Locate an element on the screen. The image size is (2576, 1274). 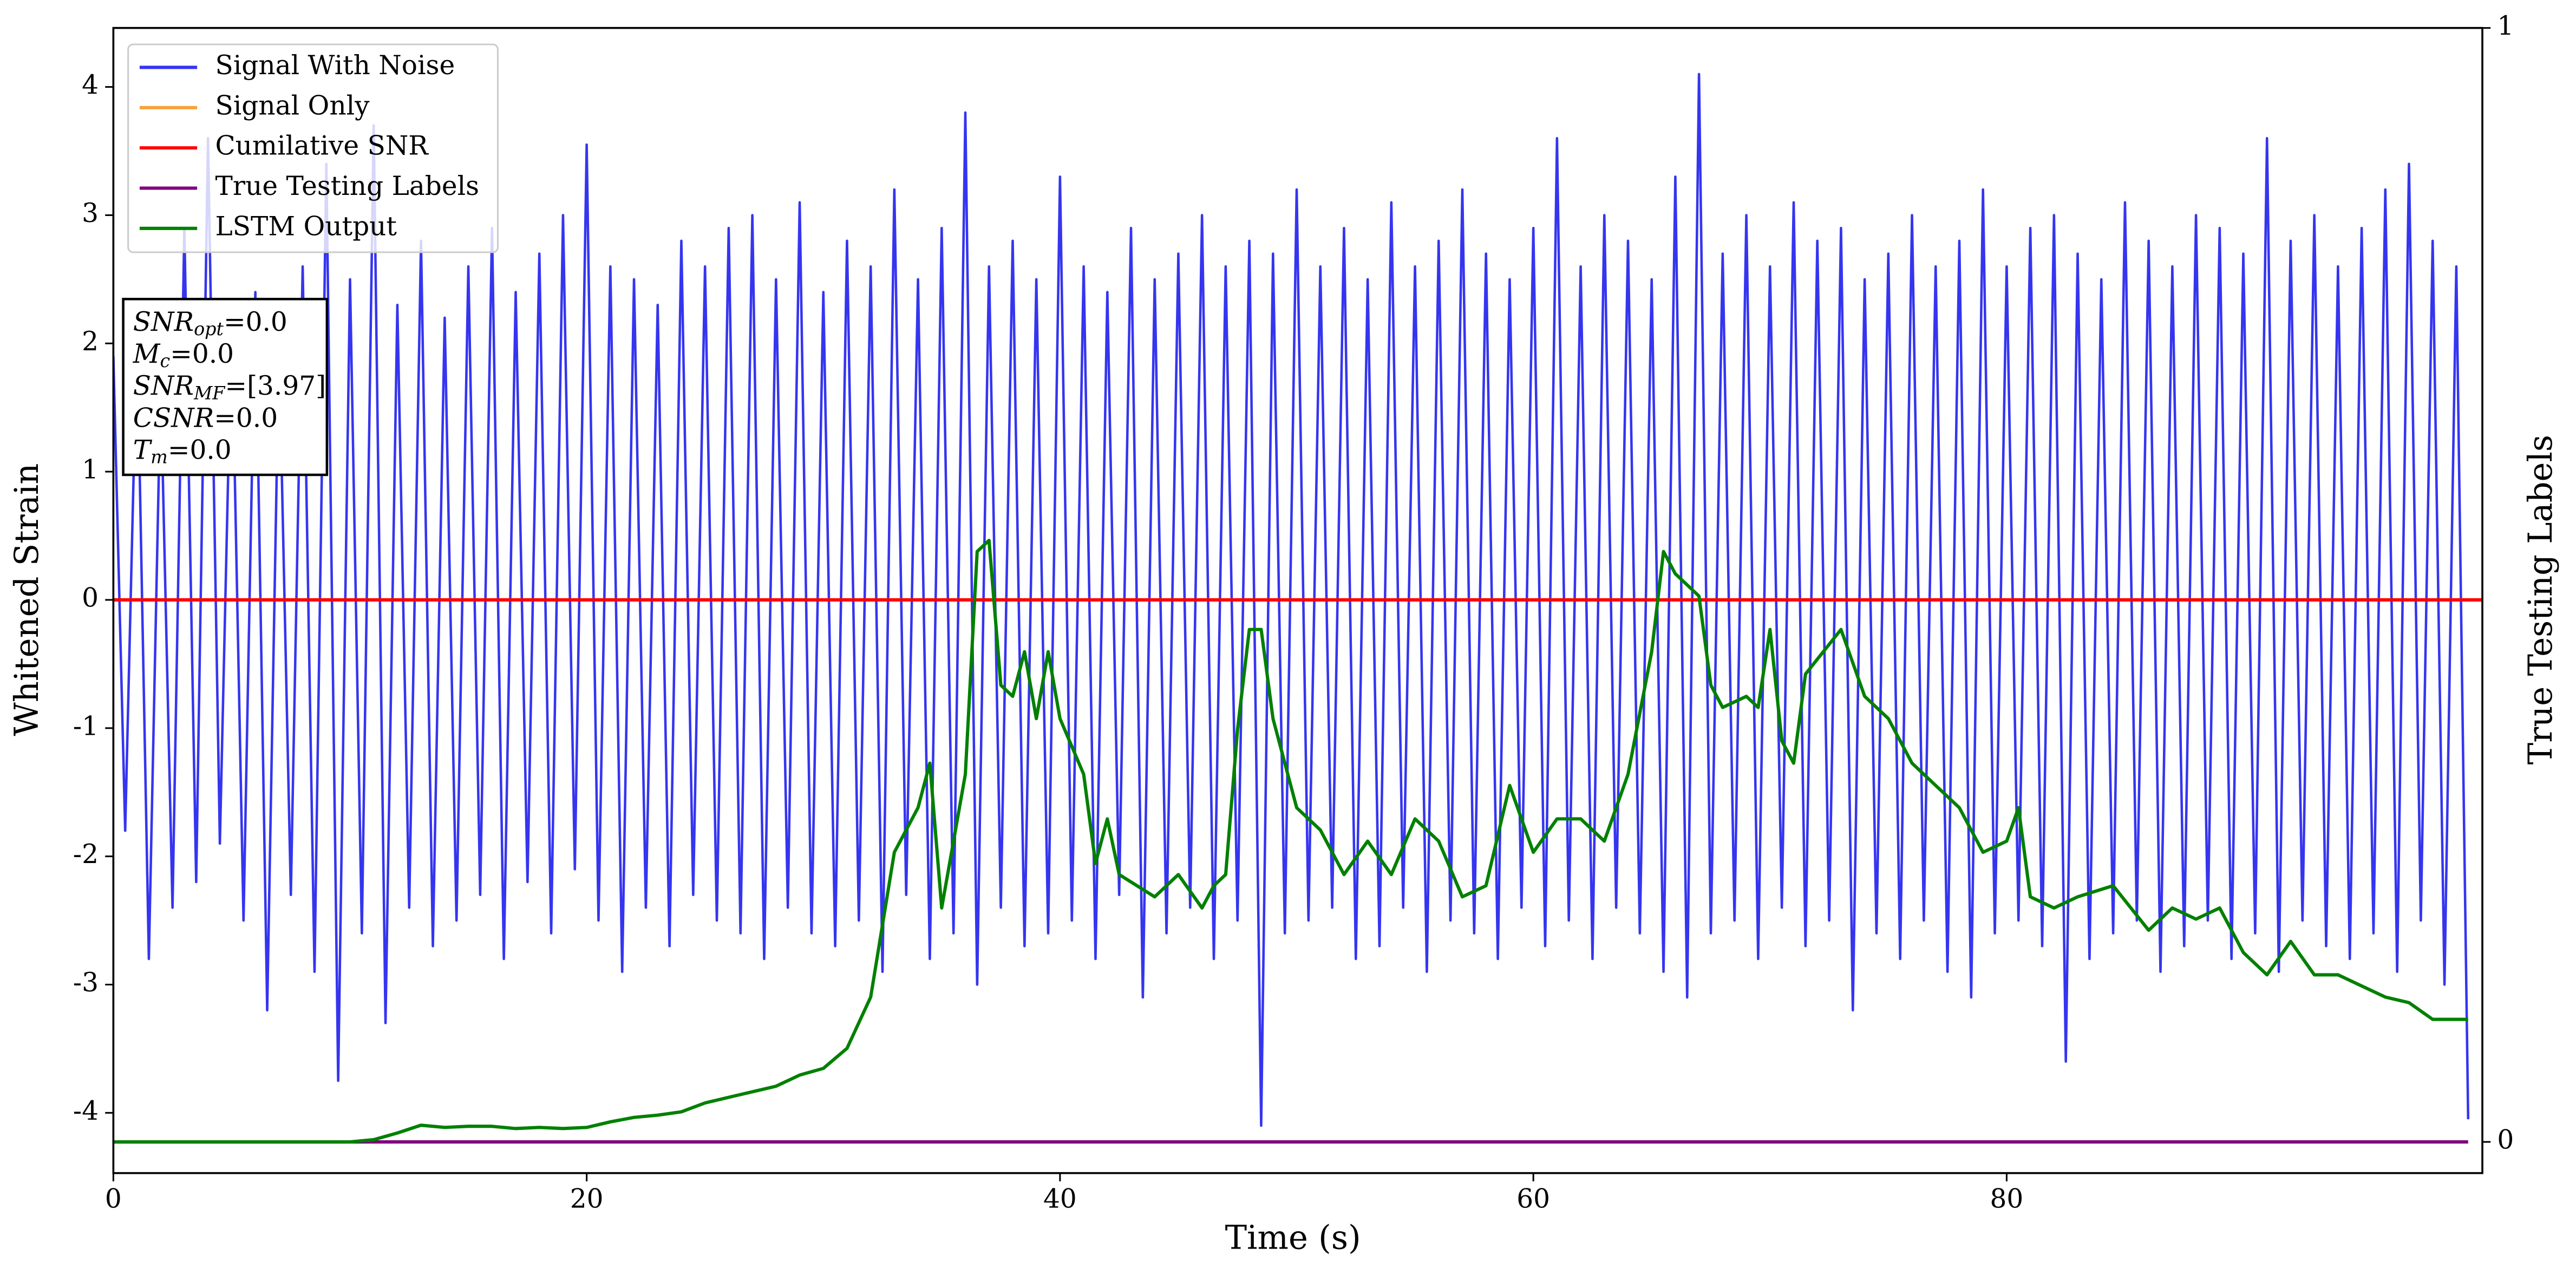
annotation: CSNR=0.0 is located at coordinates (206, 418).